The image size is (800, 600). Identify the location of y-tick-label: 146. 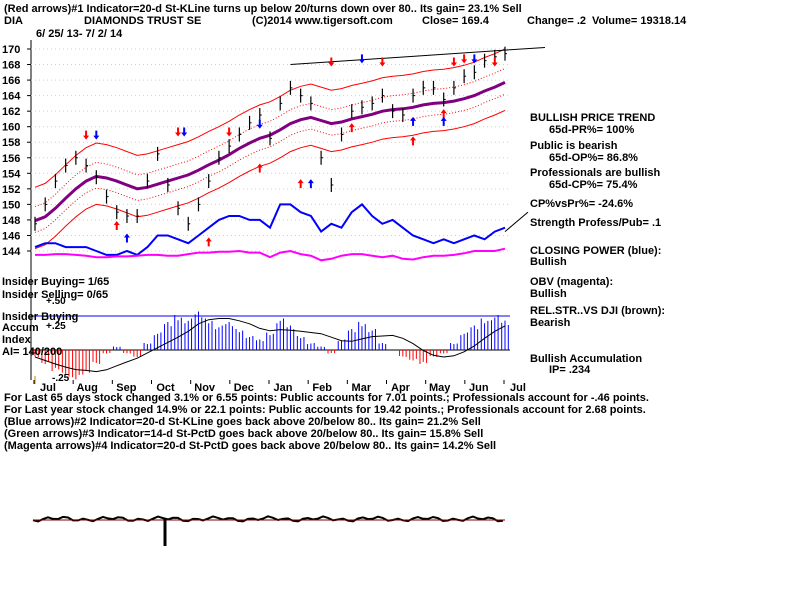
(11, 236).